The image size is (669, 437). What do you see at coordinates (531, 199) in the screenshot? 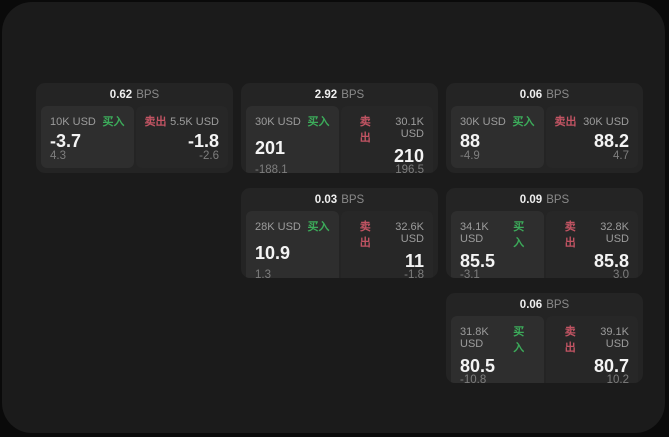
I see `spread-value: 0.09` at bounding box center [531, 199].